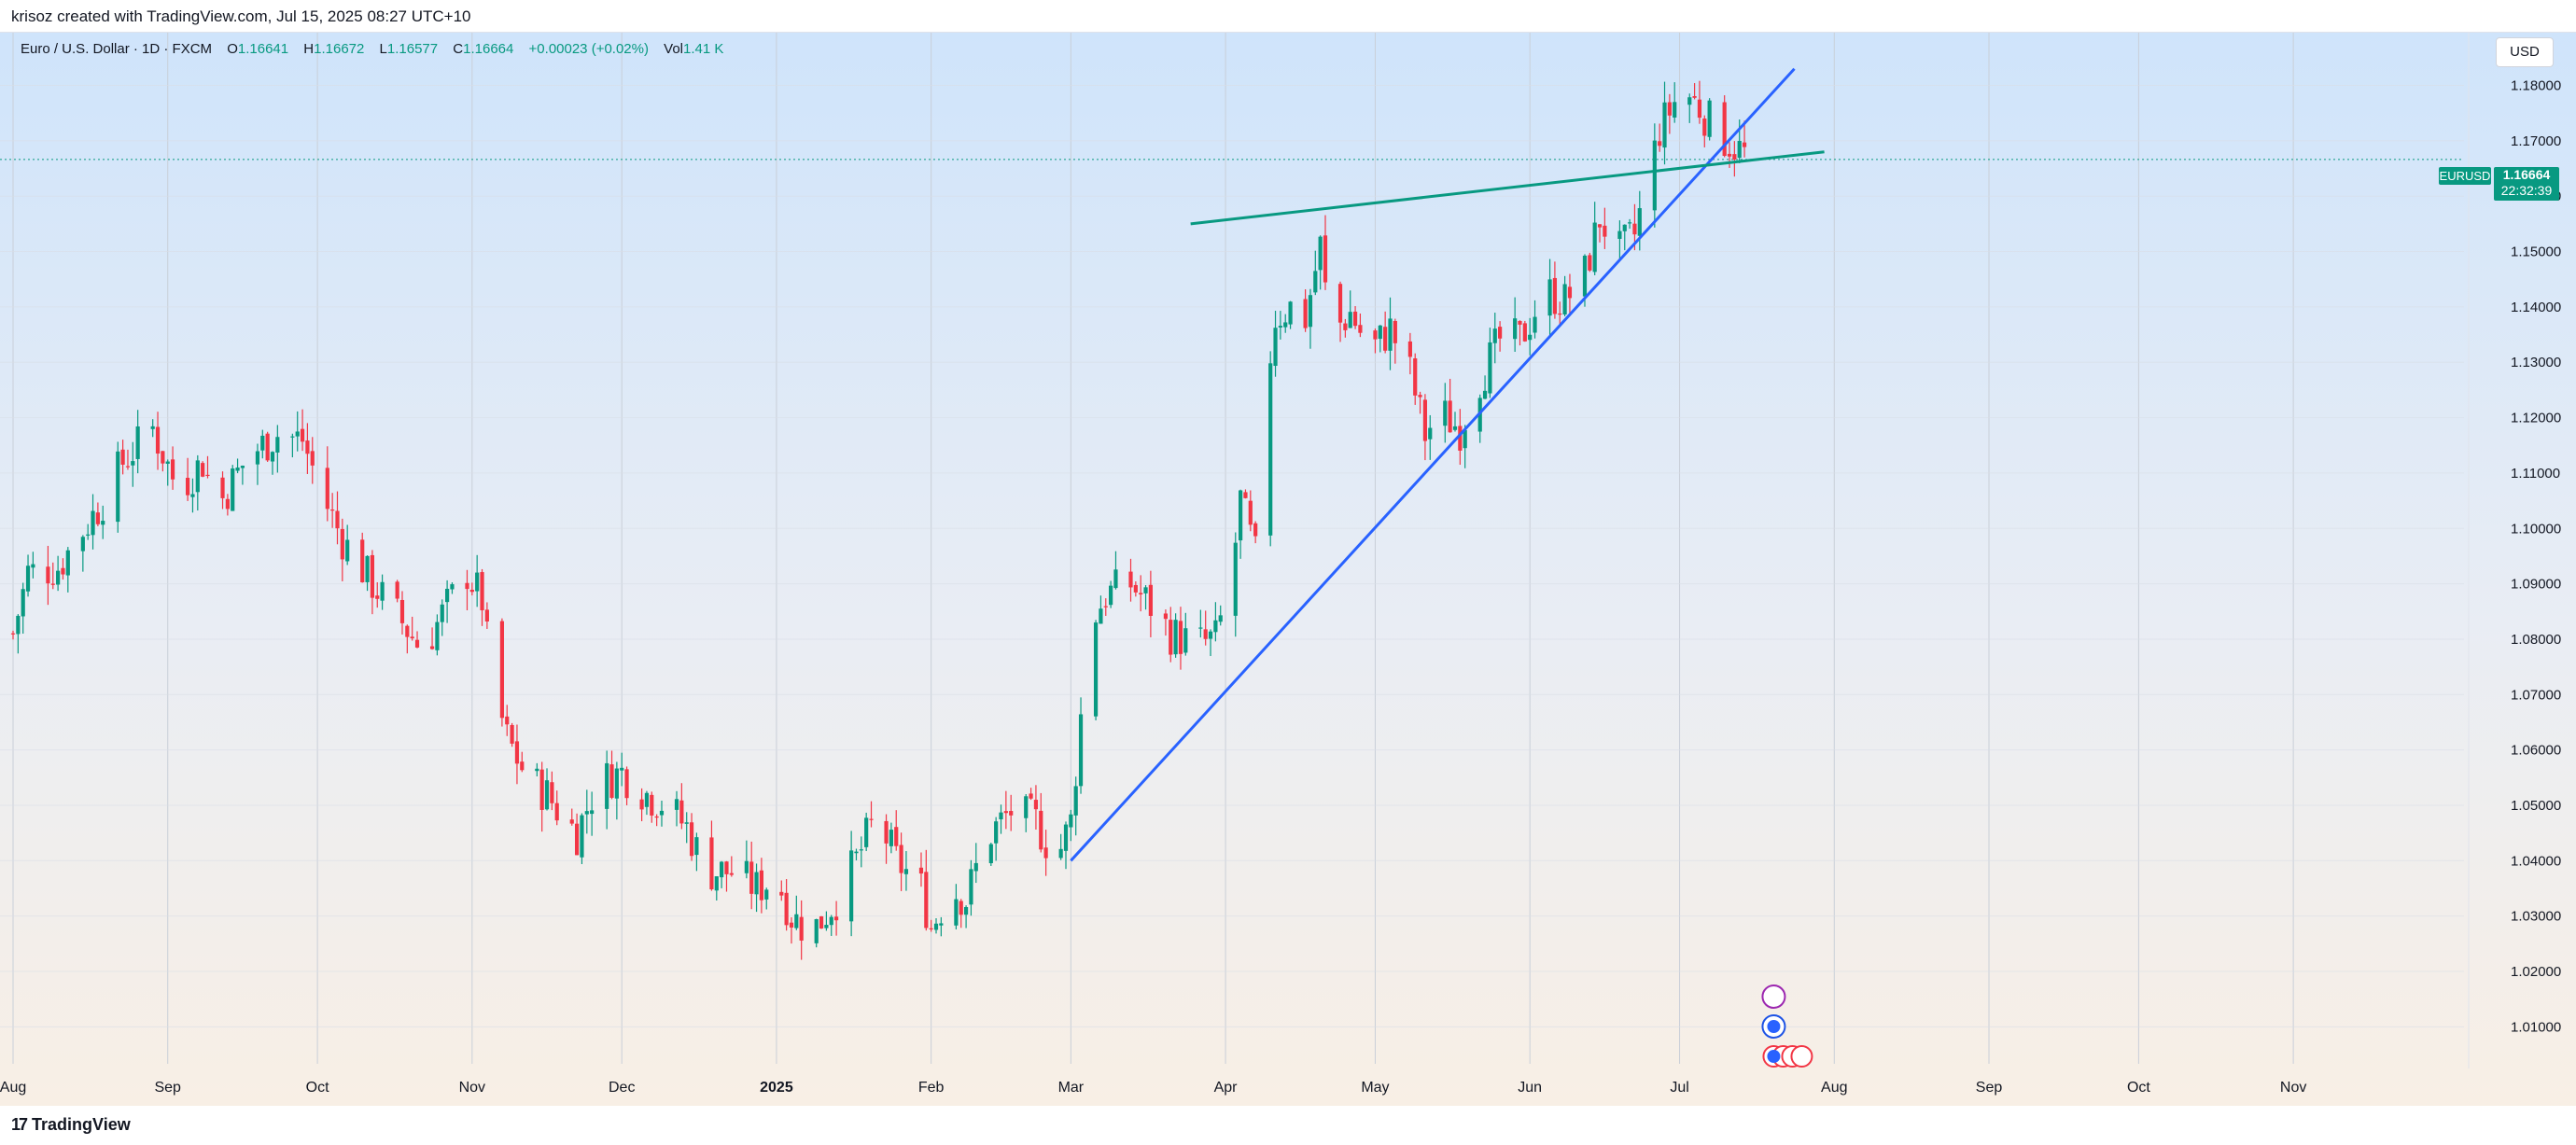 This screenshot has height=1145, width=2576. Describe the element at coordinates (2536, 861) in the screenshot. I see `y-tick-label: 1.04000` at that location.